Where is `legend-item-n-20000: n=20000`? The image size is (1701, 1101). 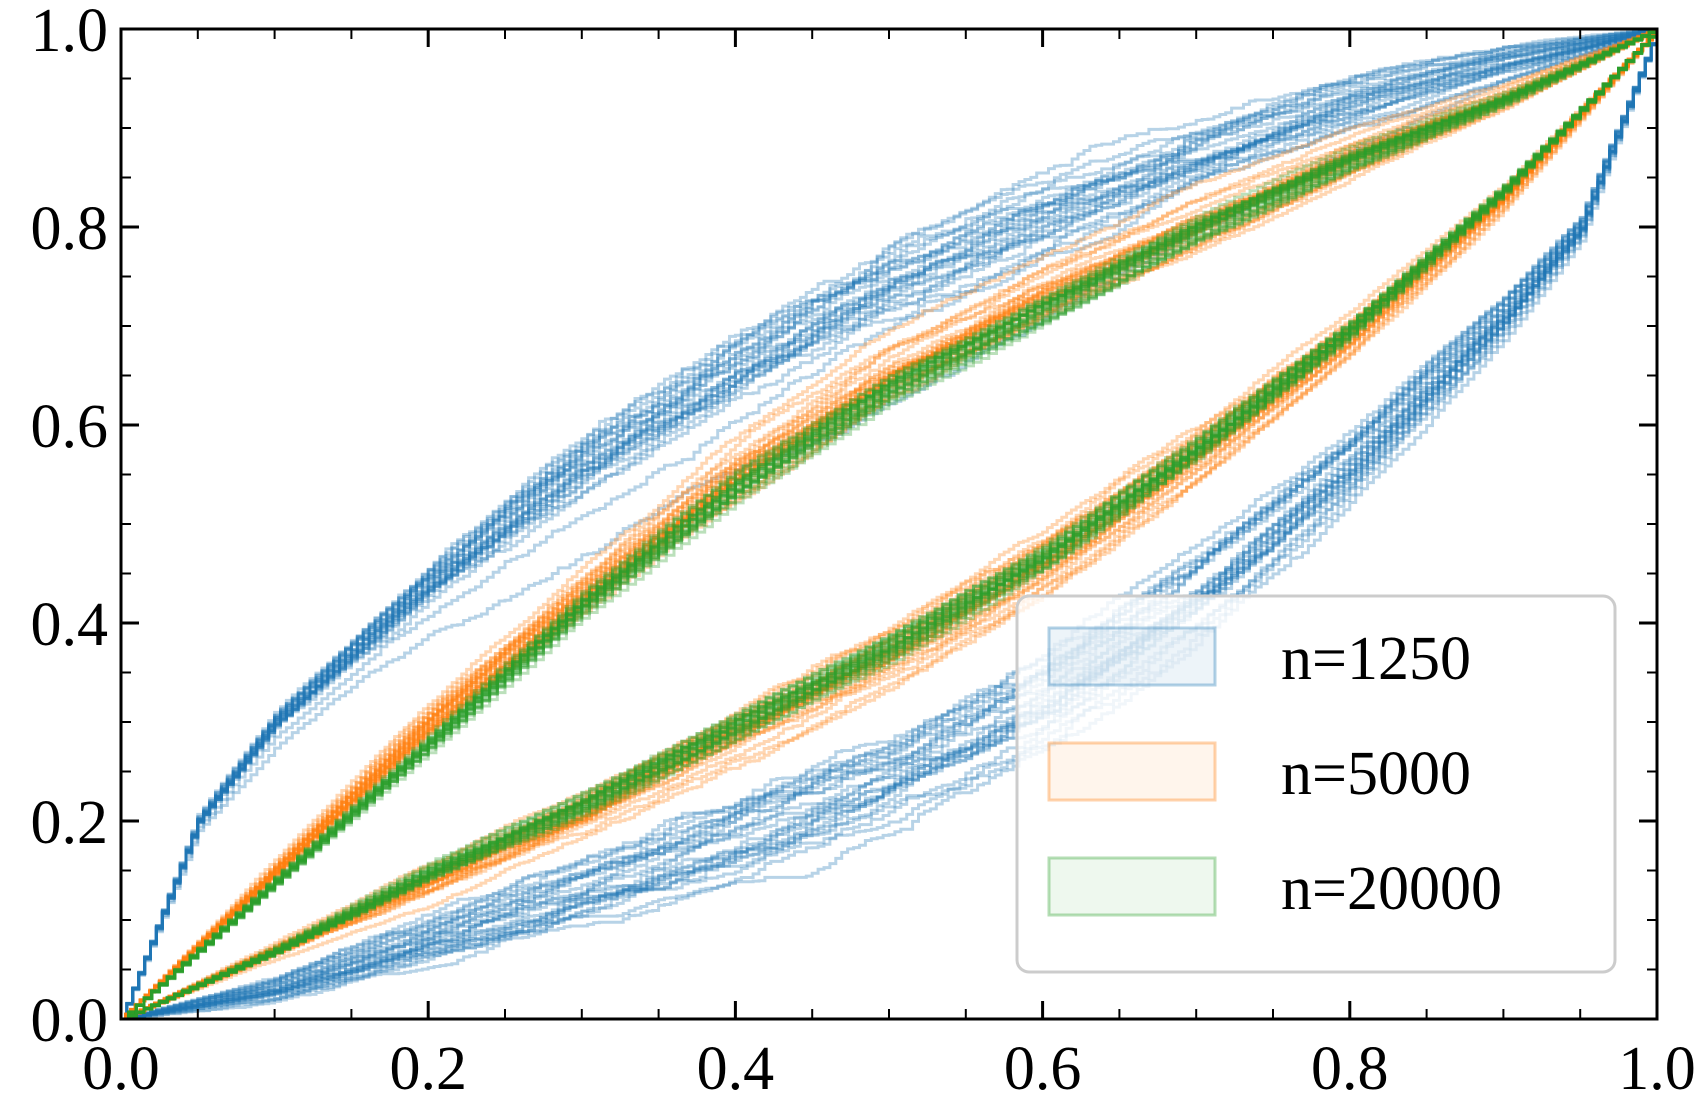 legend-item-n-20000: n=20000 is located at coordinates (1274, 889).